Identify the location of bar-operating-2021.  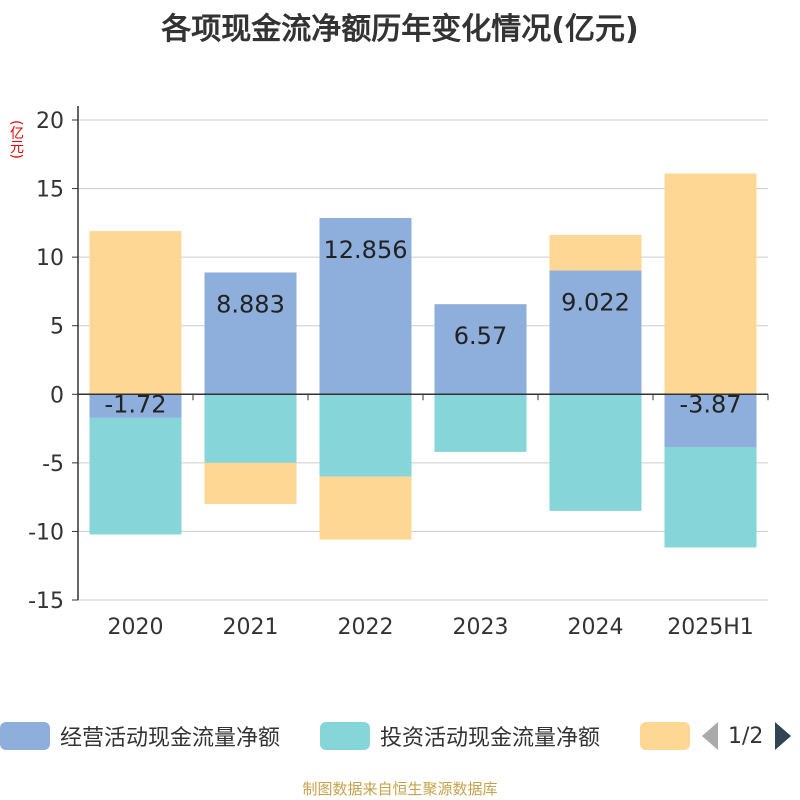
(250, 333).